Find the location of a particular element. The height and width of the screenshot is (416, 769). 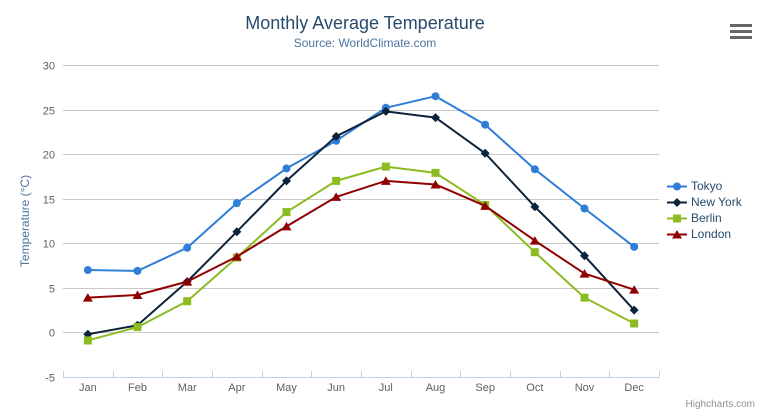

data-point-new-york-sep is located at coordinates (485, 153).